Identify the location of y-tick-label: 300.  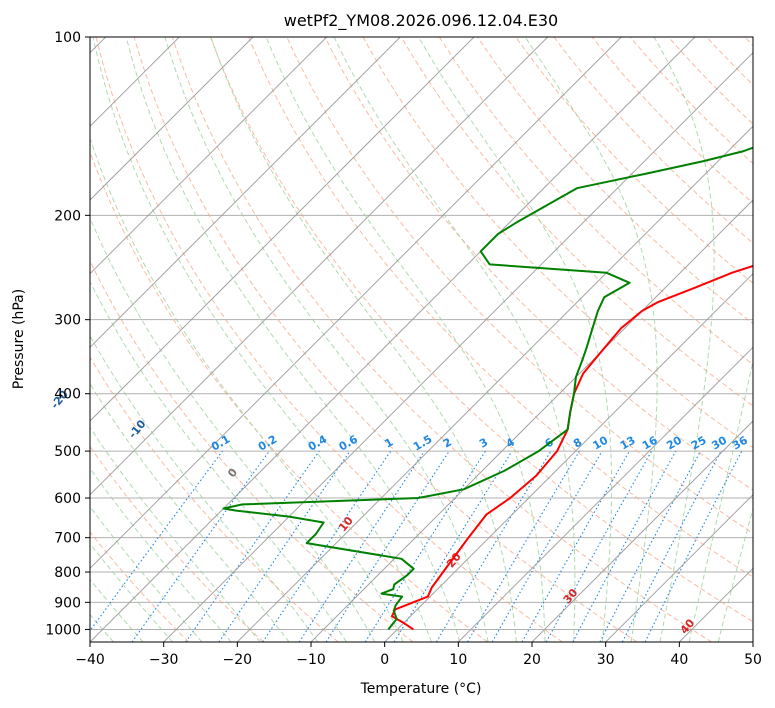
(67, 321).